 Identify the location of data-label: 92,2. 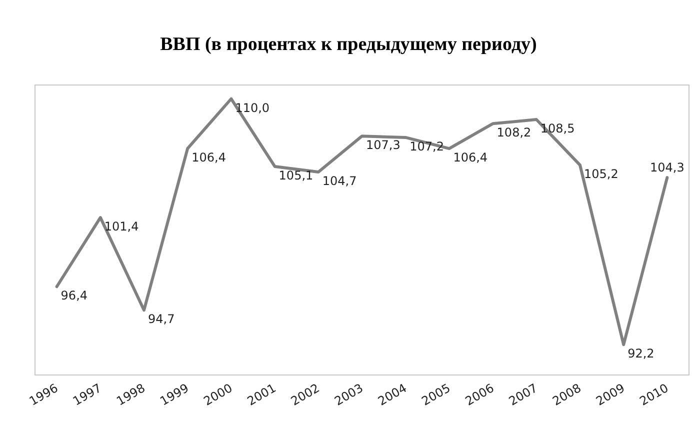
(641, 353).